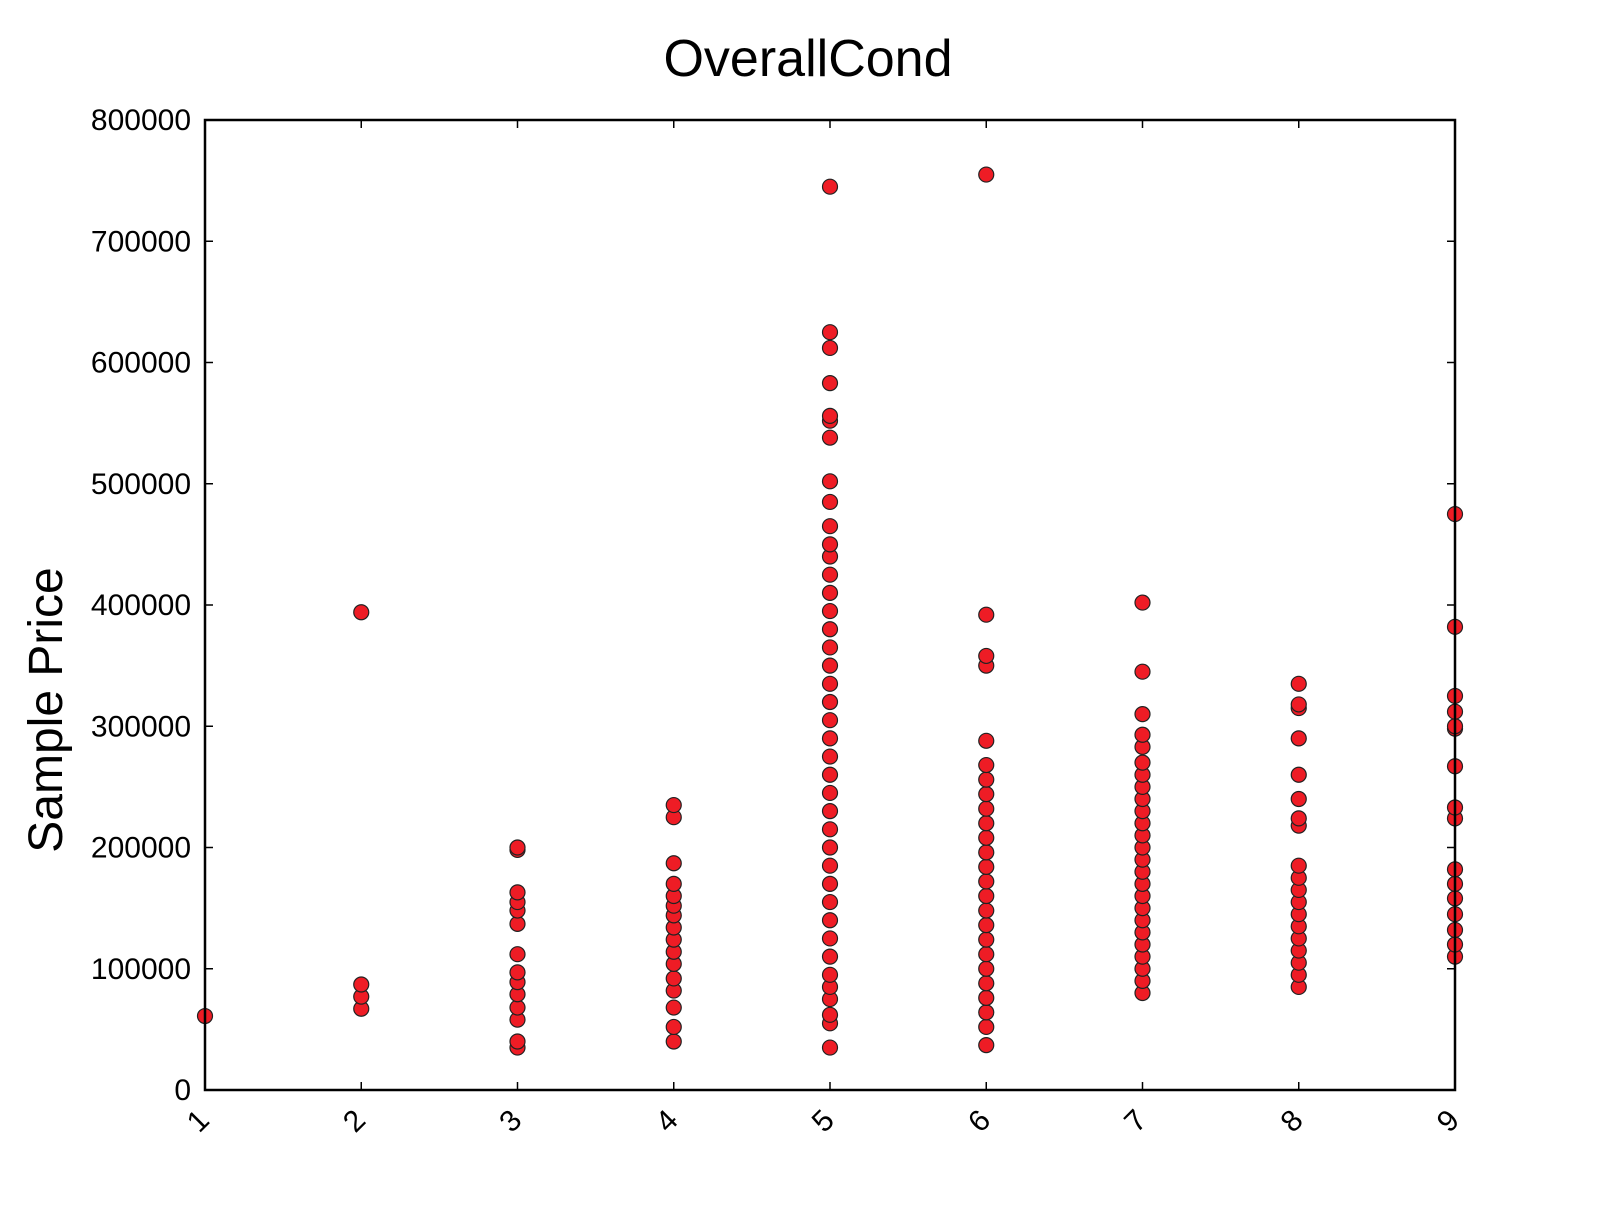  What do you see at coordinates (1291, 1121) in the screenshot?
I see `x-tick-label: 8` at bounding box center [1291, 1121].